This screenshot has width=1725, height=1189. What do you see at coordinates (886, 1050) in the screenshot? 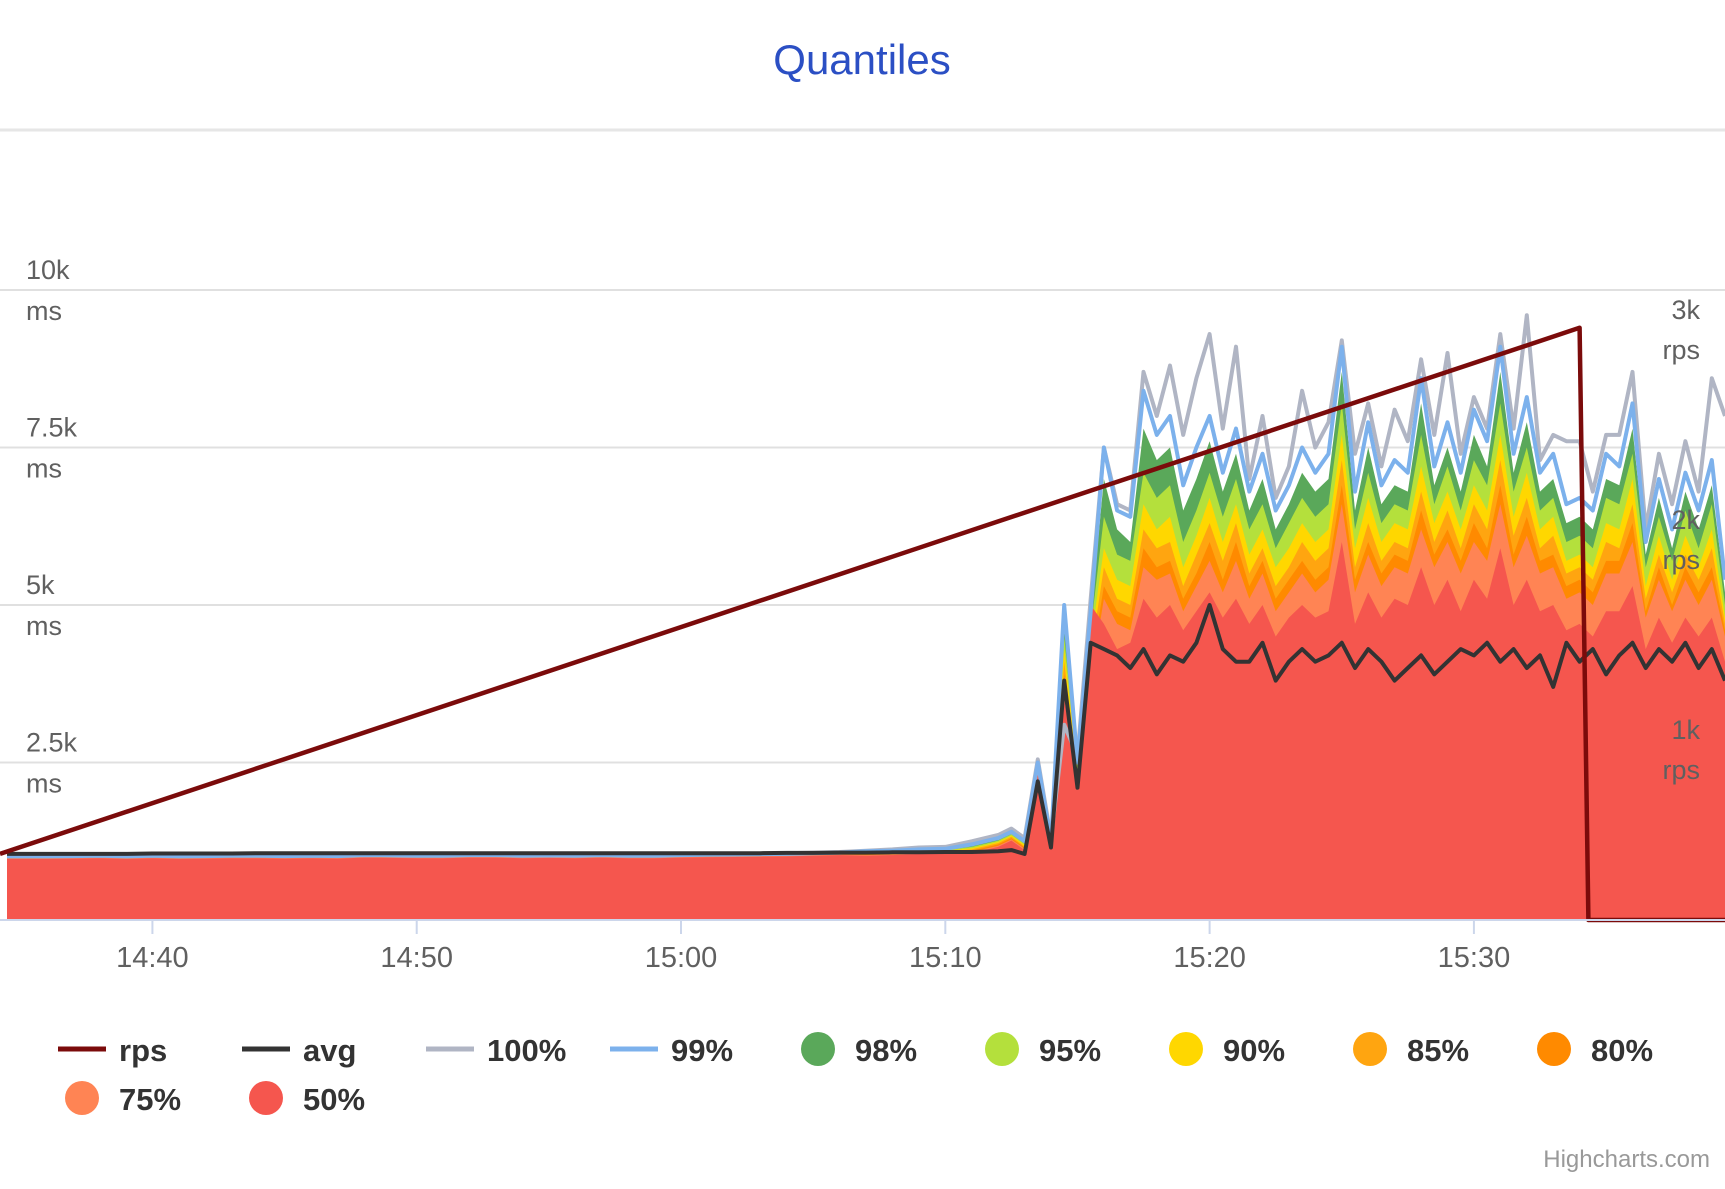
I see `legend-label-q98: 98%` at bounding box center [886, 1050].